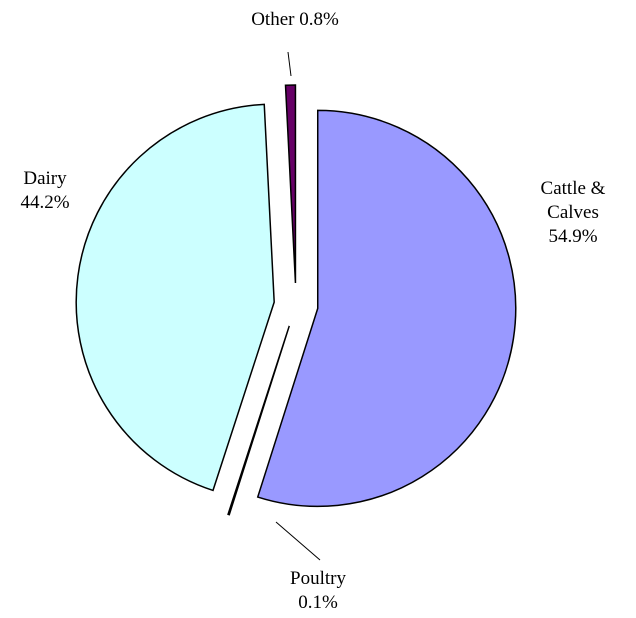  I want to click on value-label: 0.1%, so click(318, 602).